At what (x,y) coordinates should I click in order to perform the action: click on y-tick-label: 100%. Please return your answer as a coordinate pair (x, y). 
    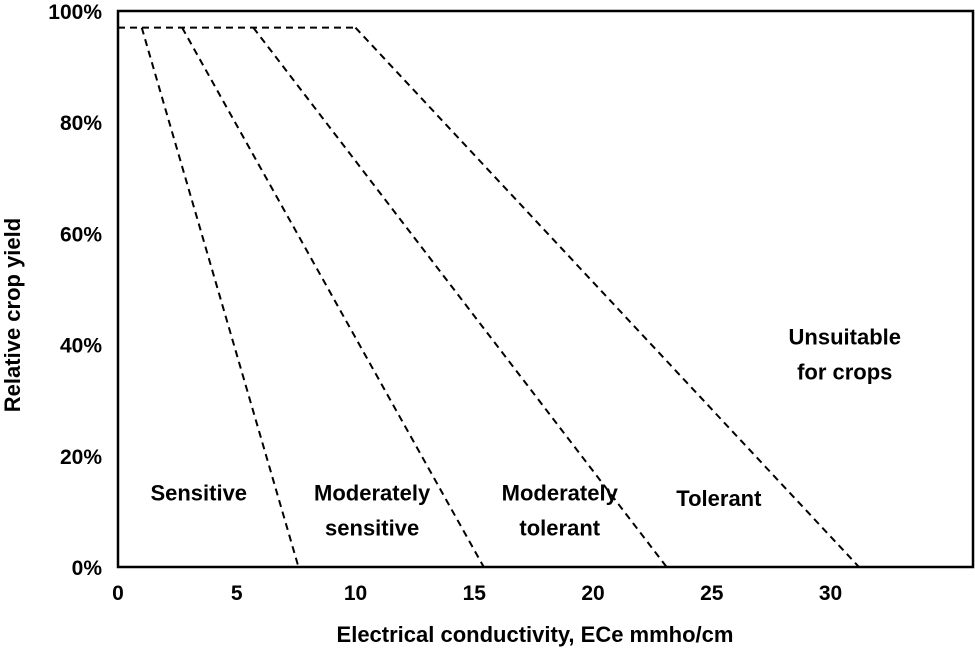
    Looking at the image, I should click on (75, 12).